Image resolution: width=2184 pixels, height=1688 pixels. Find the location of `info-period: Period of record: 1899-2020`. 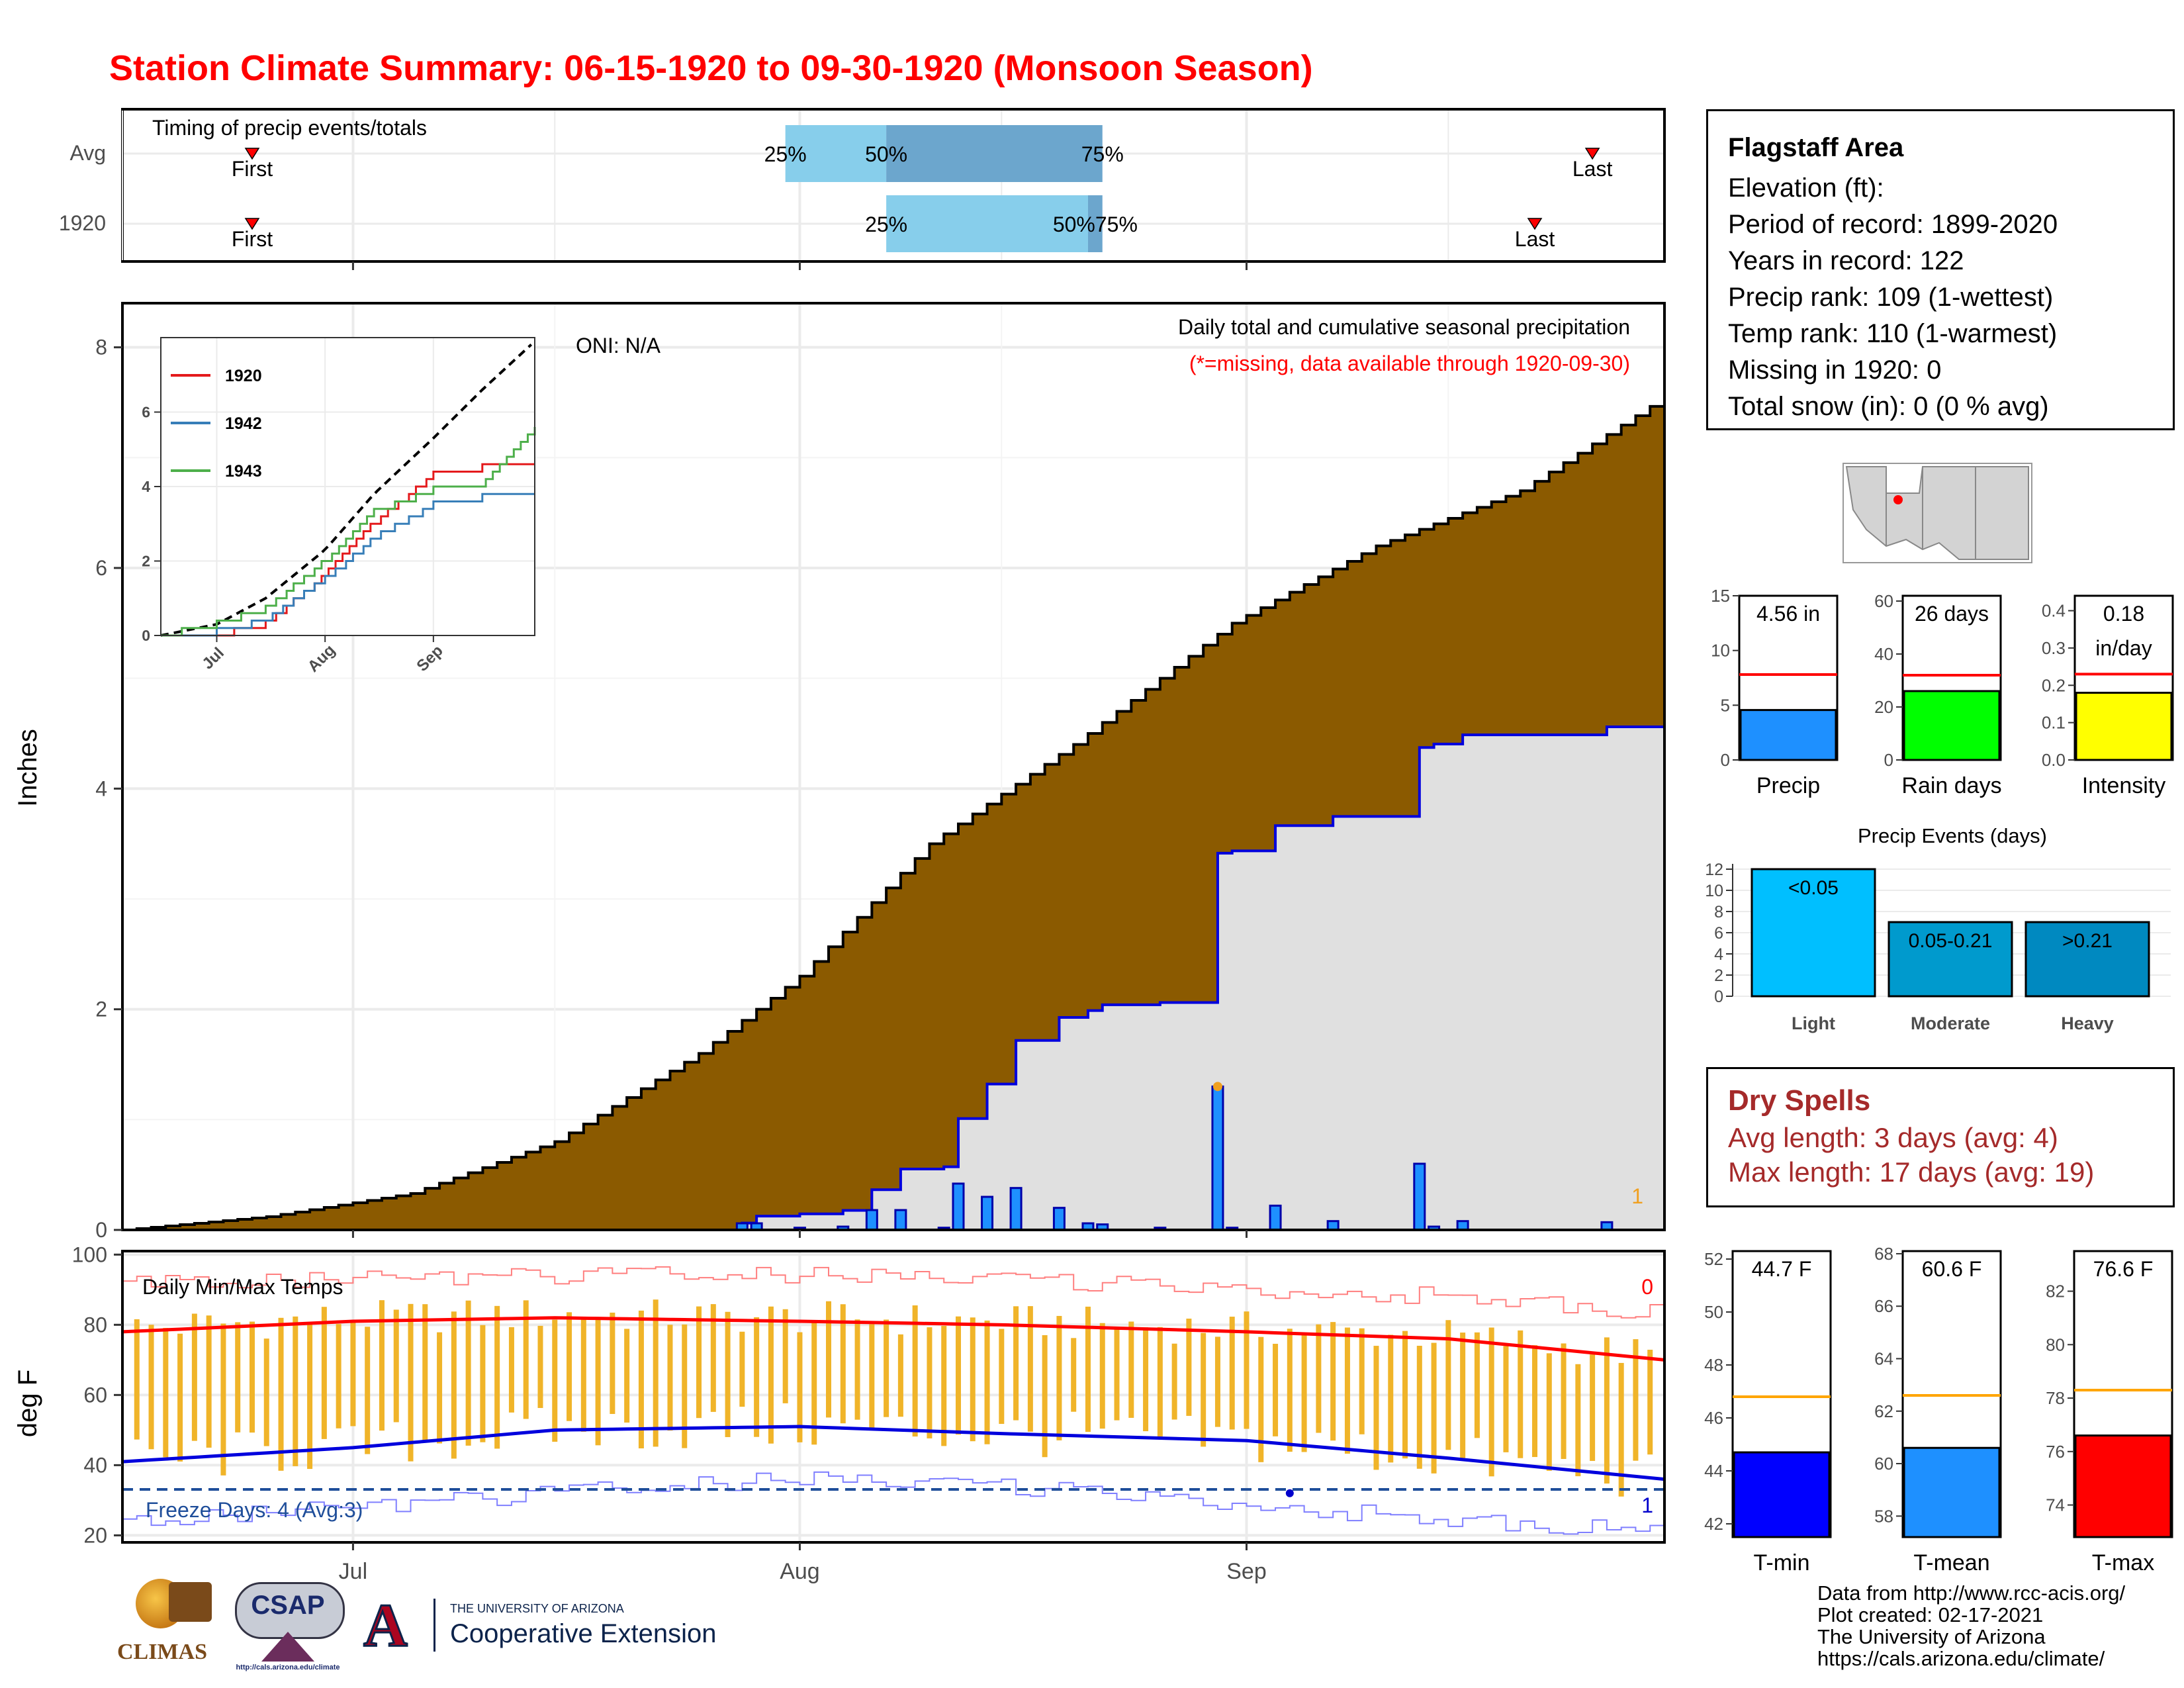

info-period: Period of record: 1899-2020 is located at coordinates (1893, 224).